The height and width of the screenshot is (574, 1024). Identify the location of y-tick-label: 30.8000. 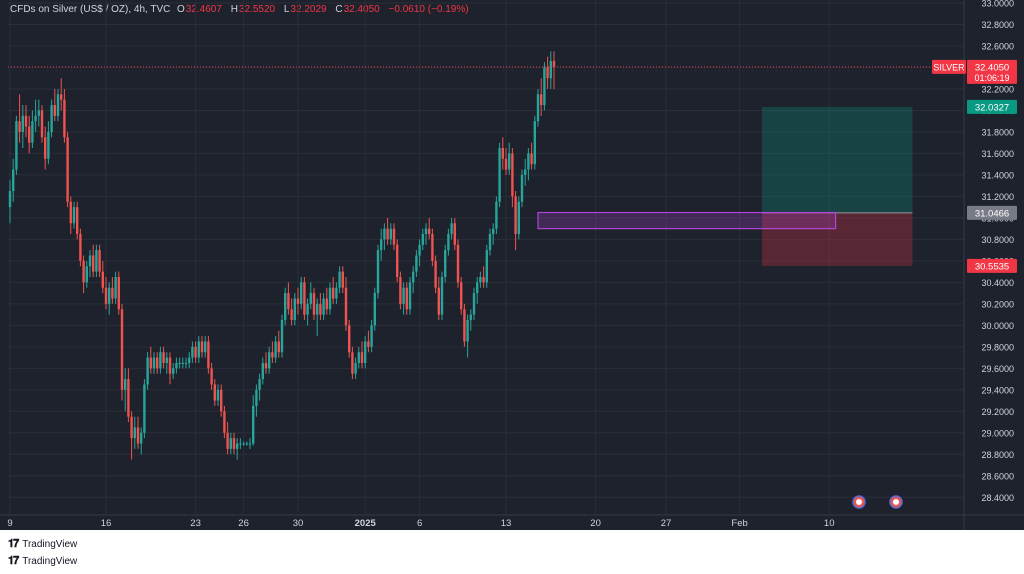
(997, 240).